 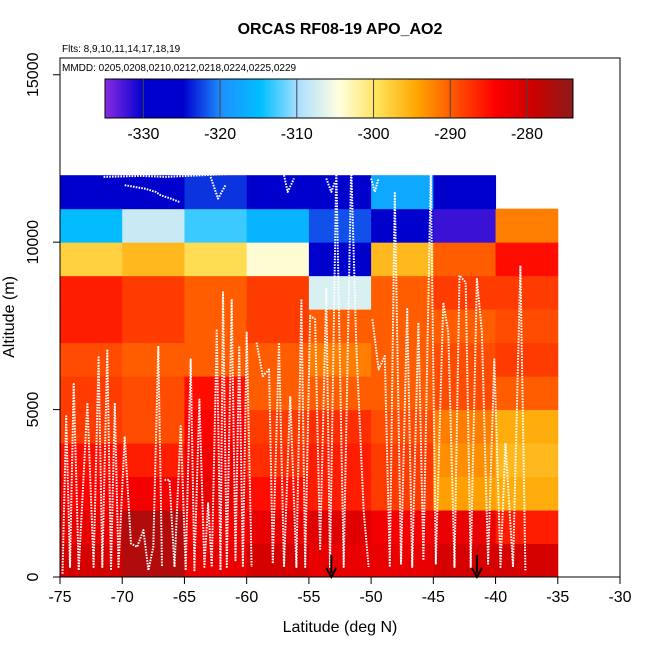 What do you see at coordinates (495, 597) in the screenshot?
I see `x-tick-label: -40` at bounding box center [495, 597].